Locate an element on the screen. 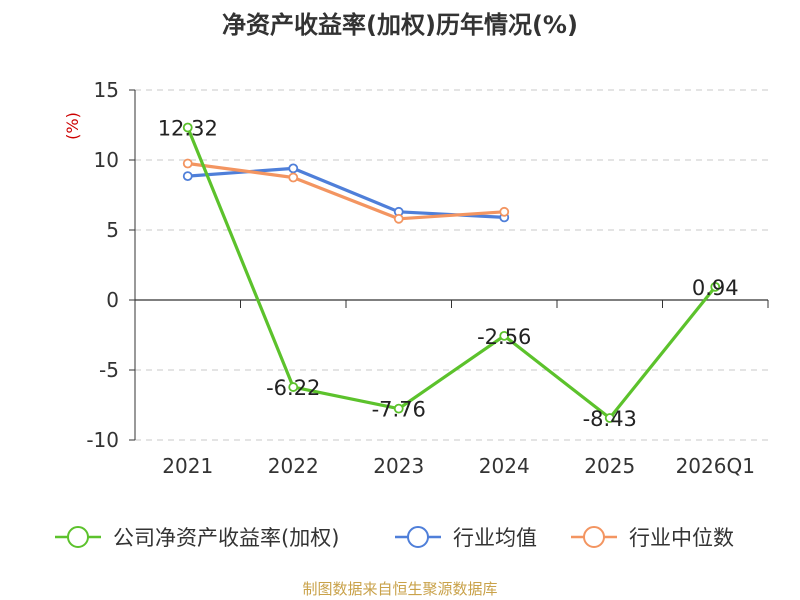 The image size is (800, 600). data-label: -6.22 is located at coordinates (293, 388).